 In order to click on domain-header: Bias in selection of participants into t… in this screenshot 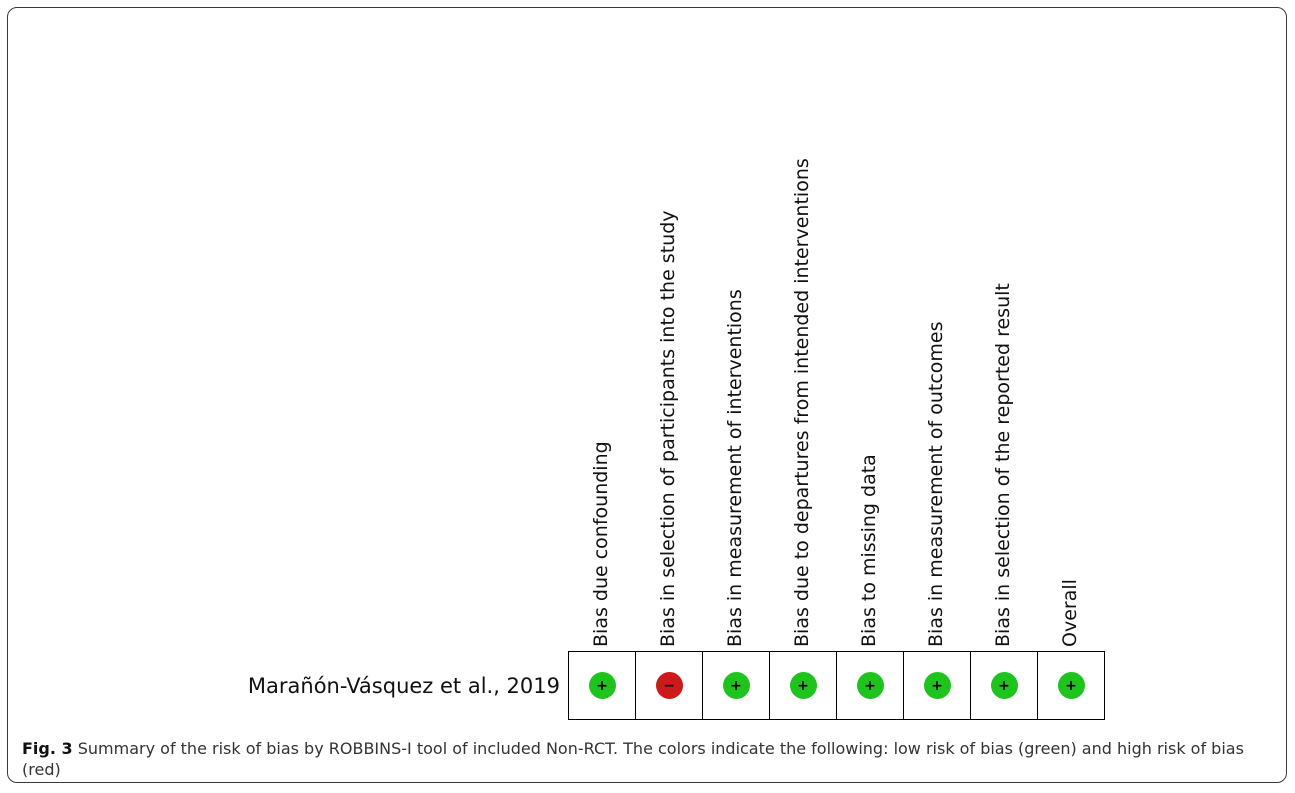, I will do `click(668, 429)`.